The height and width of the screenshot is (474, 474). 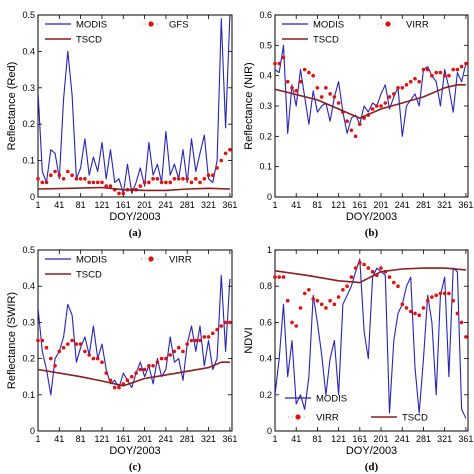 What do you see at coordinates (37, 439) in the screenshot?
I see `x-tick-label: 1` at bounding box center [37, 439].